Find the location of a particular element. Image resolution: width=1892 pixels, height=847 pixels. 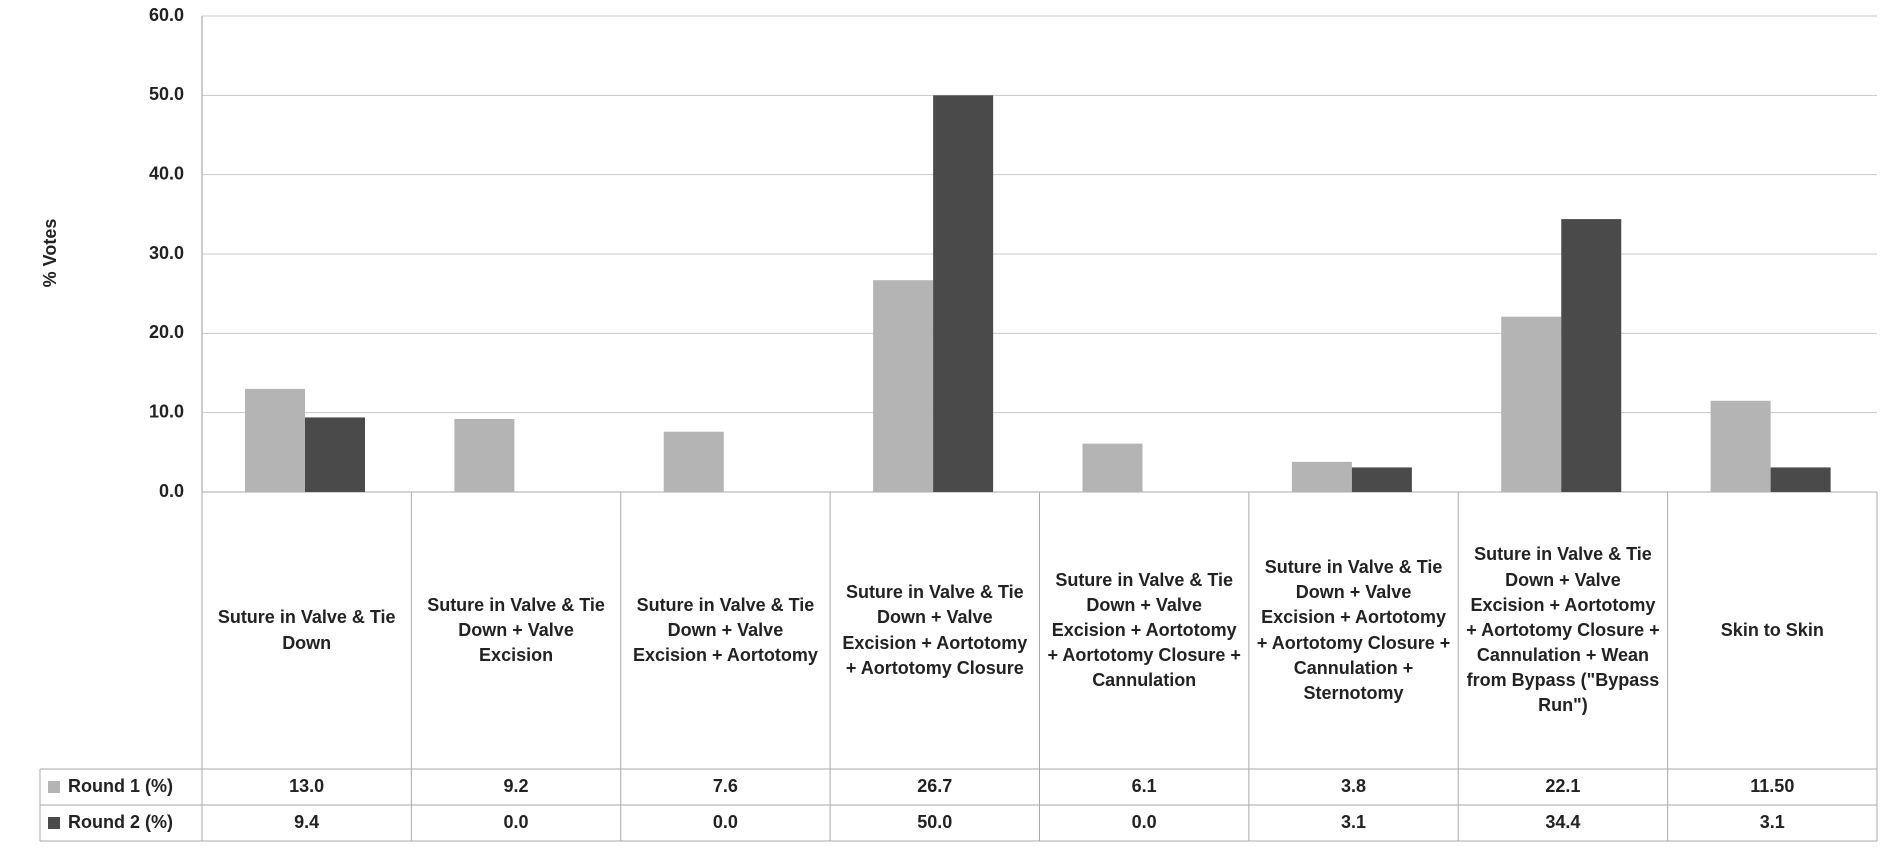

y-tick-label: 10.0 is located at coordinates (166, 411).